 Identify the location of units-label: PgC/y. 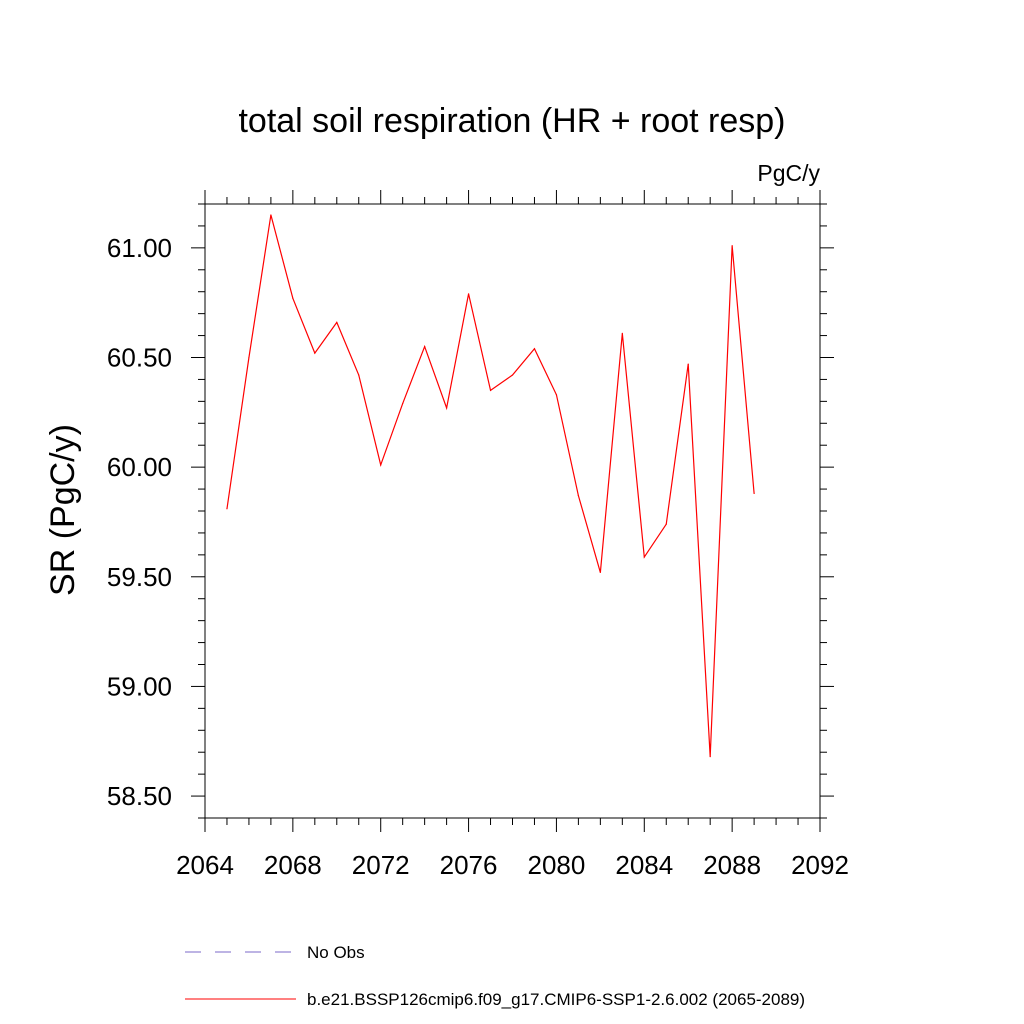
(788, 173).